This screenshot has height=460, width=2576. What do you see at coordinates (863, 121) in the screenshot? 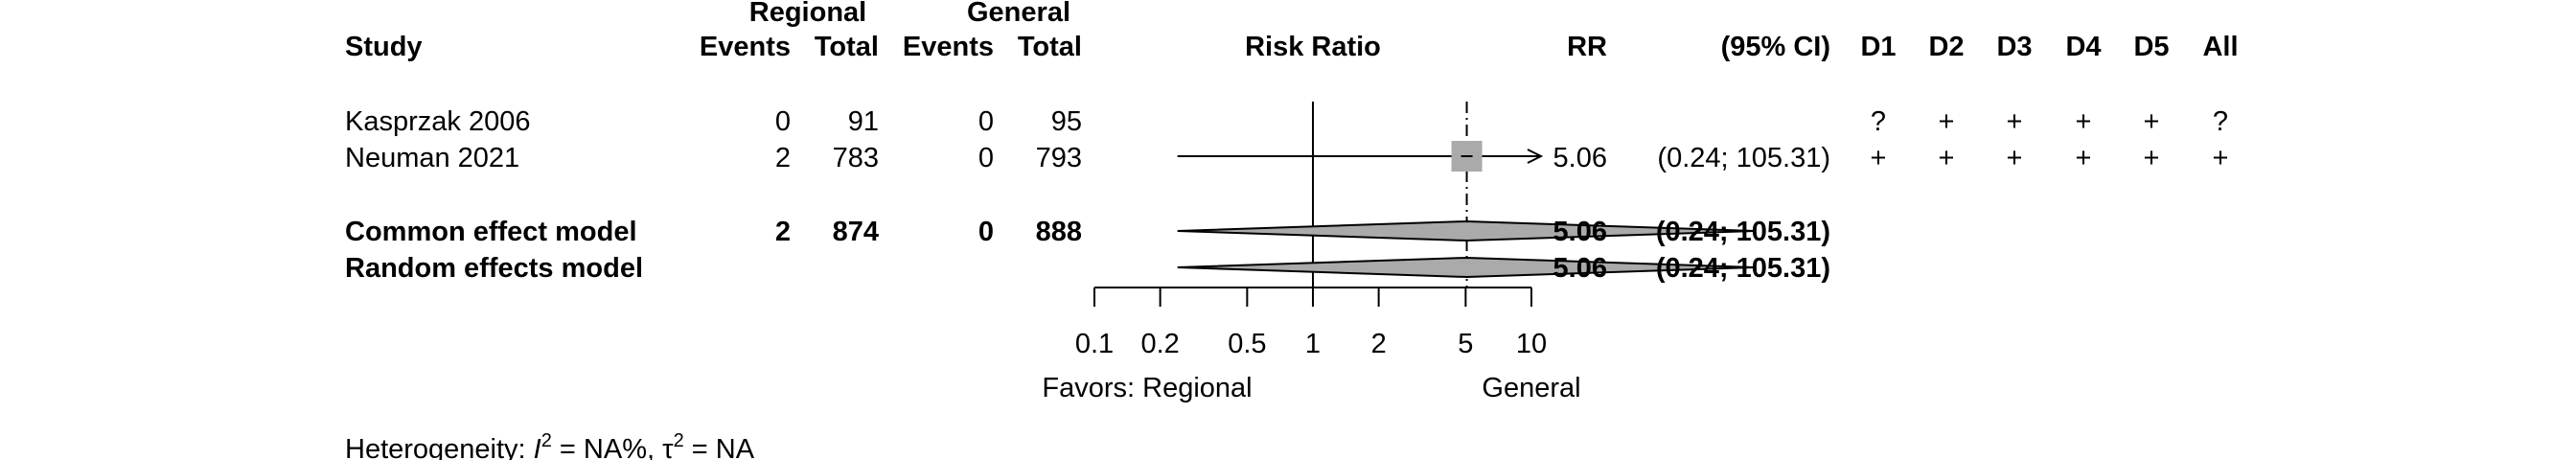
I see `study-1-total-1: 91` at bounding box center [863, 121].